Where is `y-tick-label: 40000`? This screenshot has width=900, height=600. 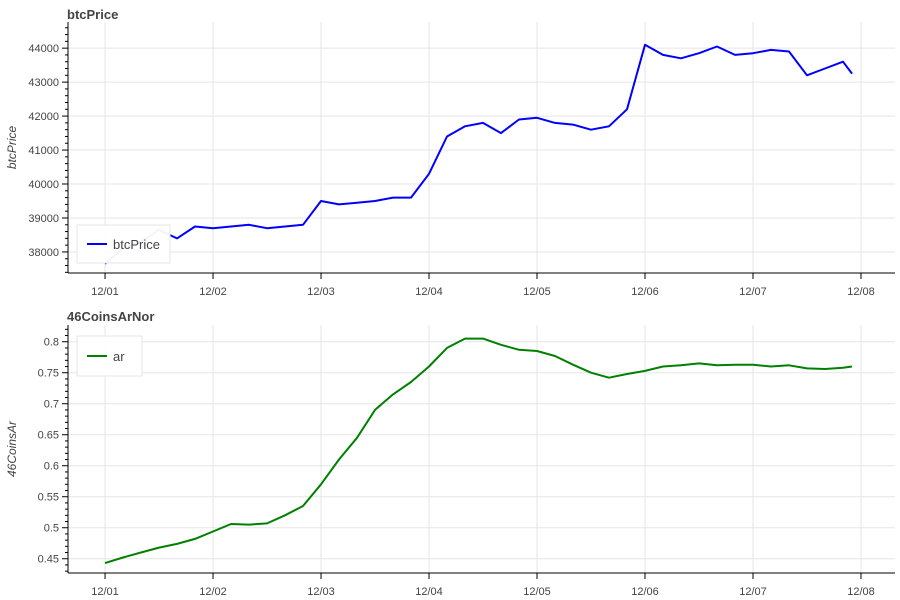 y-tick-label: 40000 is located at coordinates (43, 185).